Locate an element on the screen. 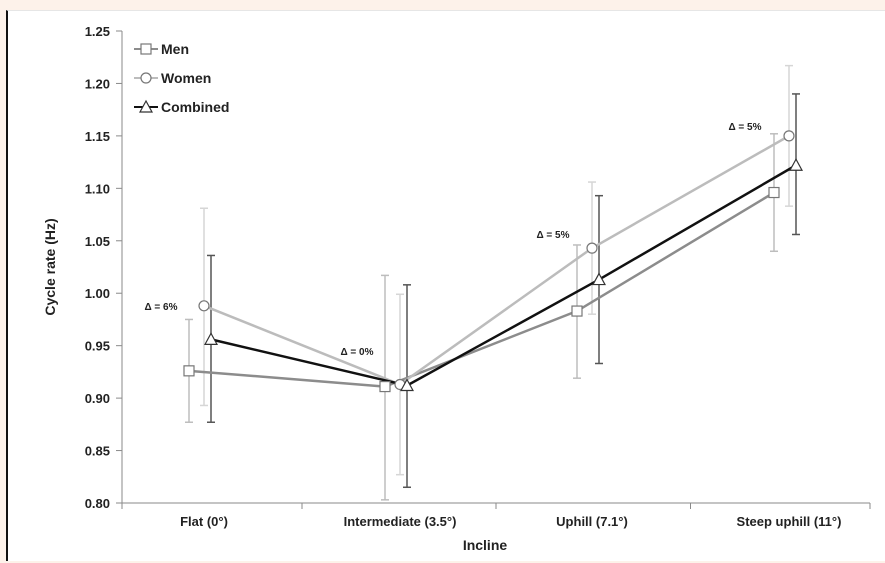  legend-label-men: Men is located at coordinates (175, 49).